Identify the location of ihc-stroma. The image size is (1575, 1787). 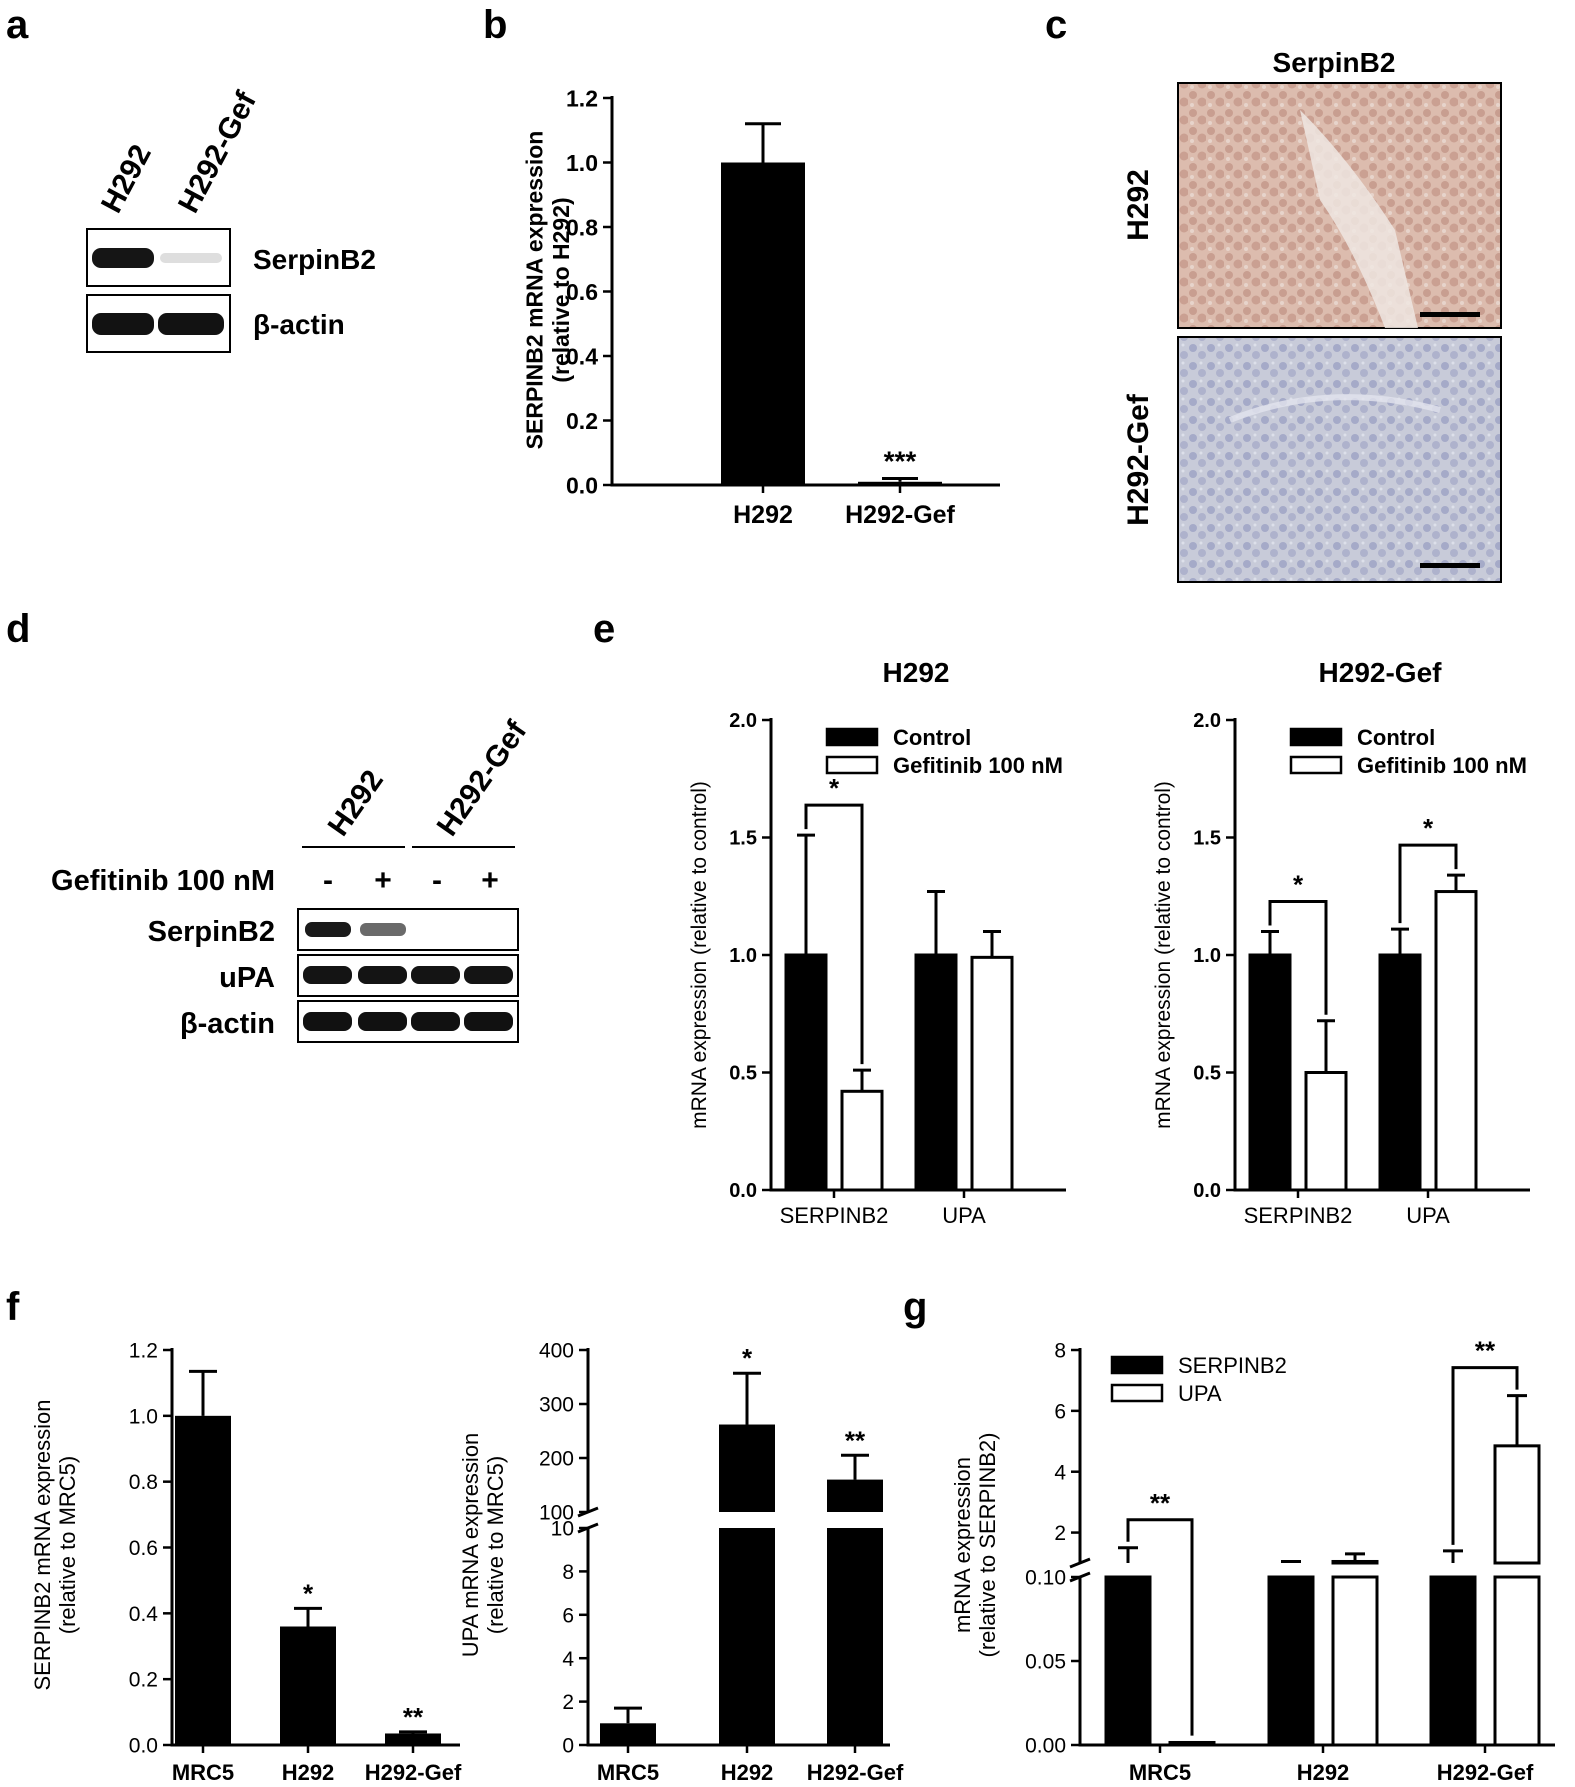
(1334, 408).